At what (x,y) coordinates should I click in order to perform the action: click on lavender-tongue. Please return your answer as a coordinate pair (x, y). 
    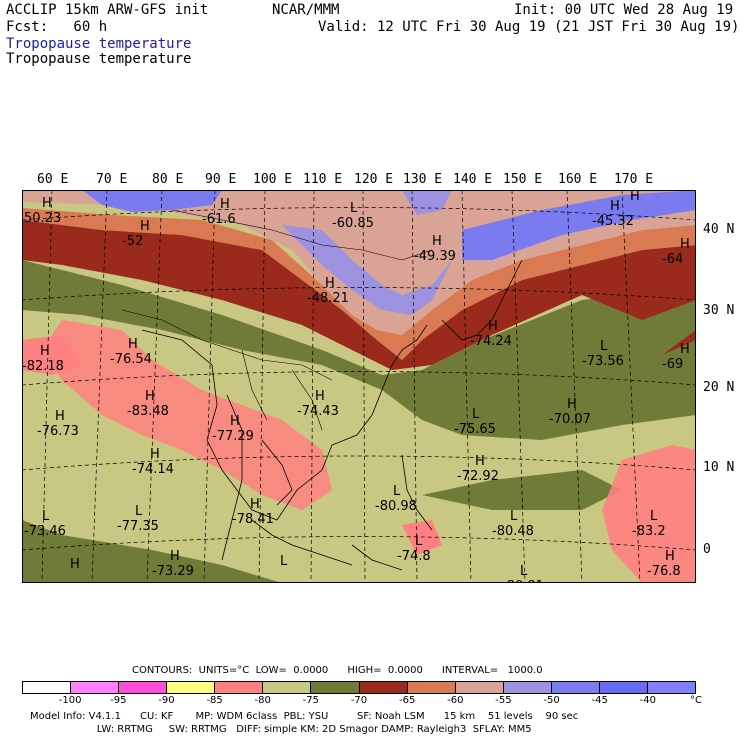
    Looking at the image, I should click on (367, 270).